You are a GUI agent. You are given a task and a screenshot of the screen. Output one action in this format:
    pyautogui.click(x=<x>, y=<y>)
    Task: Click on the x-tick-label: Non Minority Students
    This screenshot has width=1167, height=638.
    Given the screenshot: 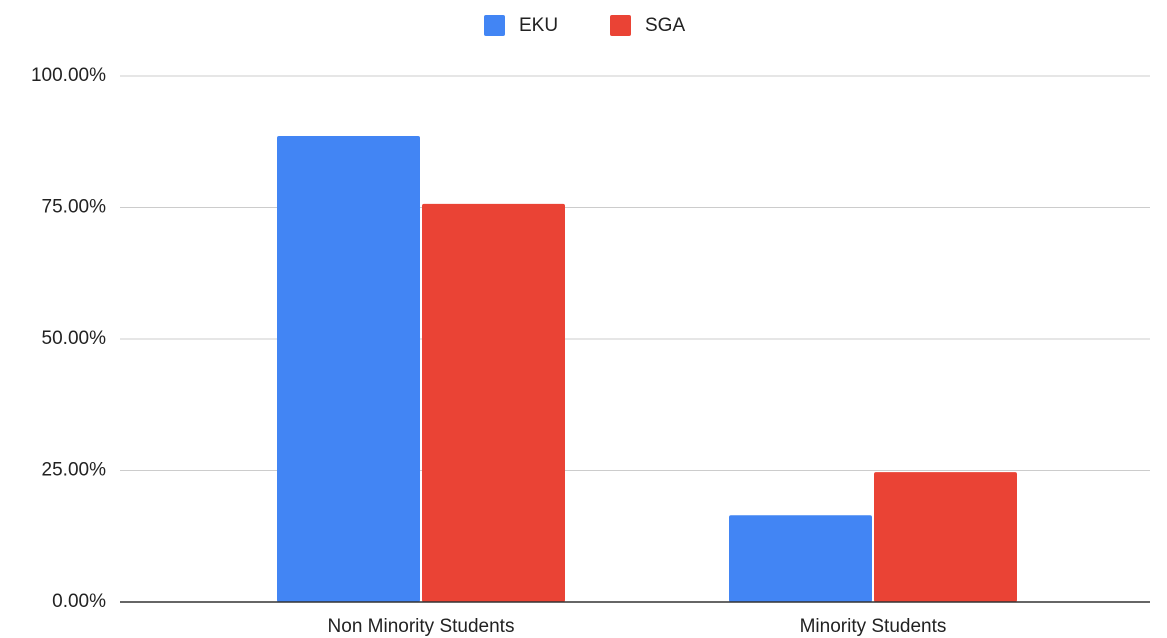 What is the action you would take?
    pyautogui.click(x=421, y=626)
    